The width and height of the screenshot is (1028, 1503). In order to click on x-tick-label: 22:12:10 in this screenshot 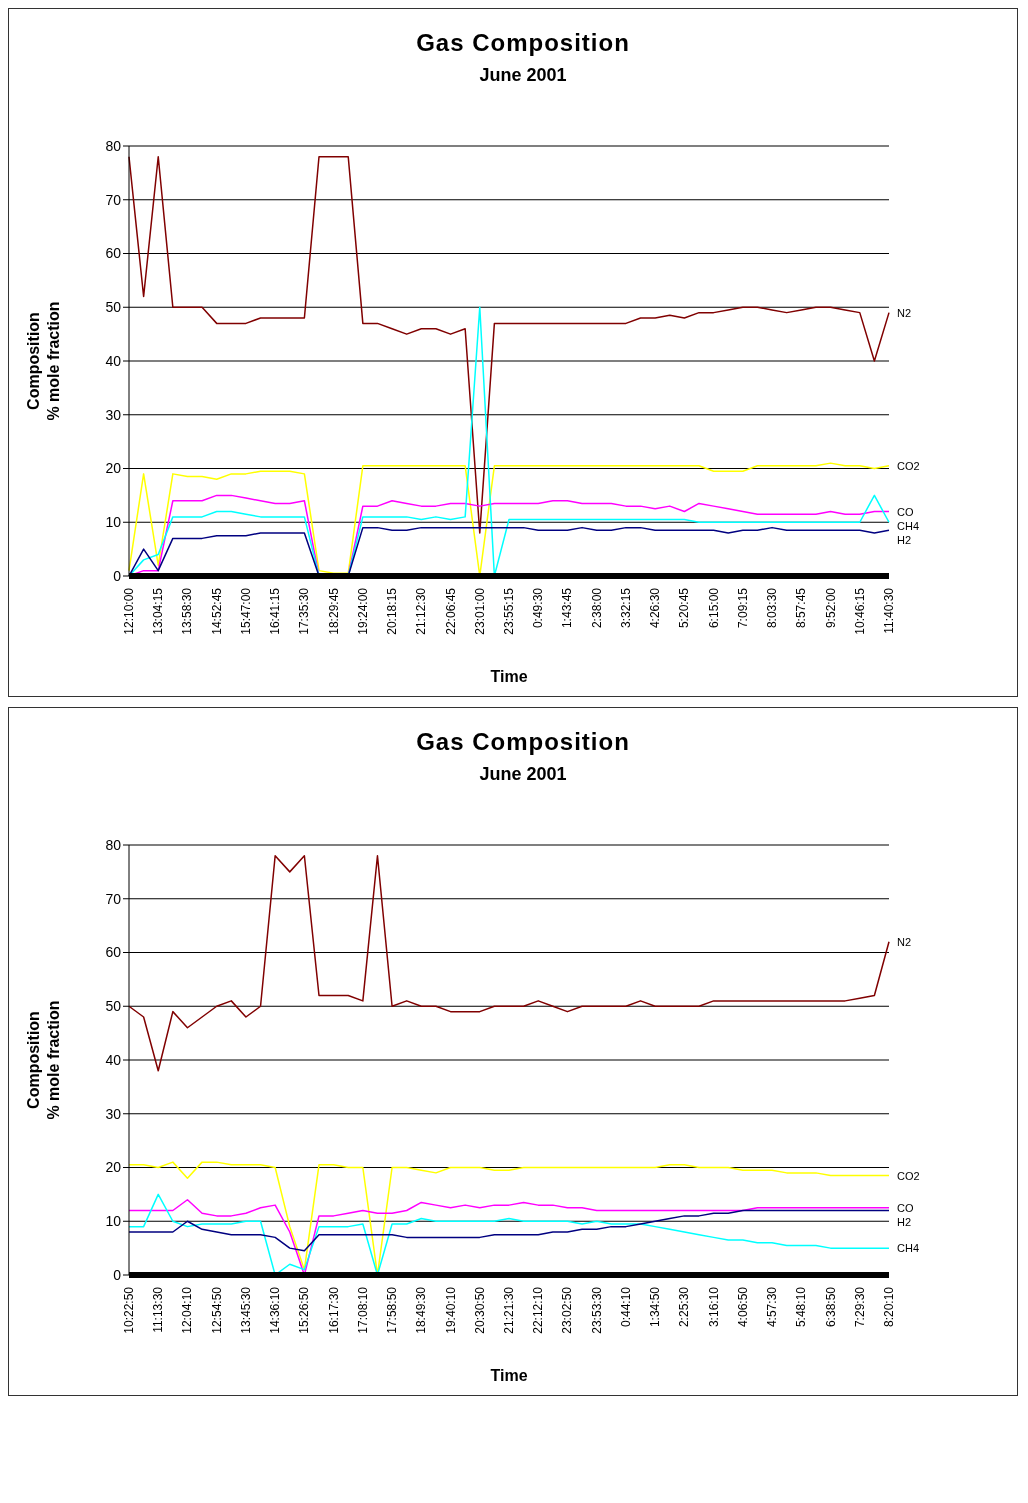, I will do `click(538, 1310)`.